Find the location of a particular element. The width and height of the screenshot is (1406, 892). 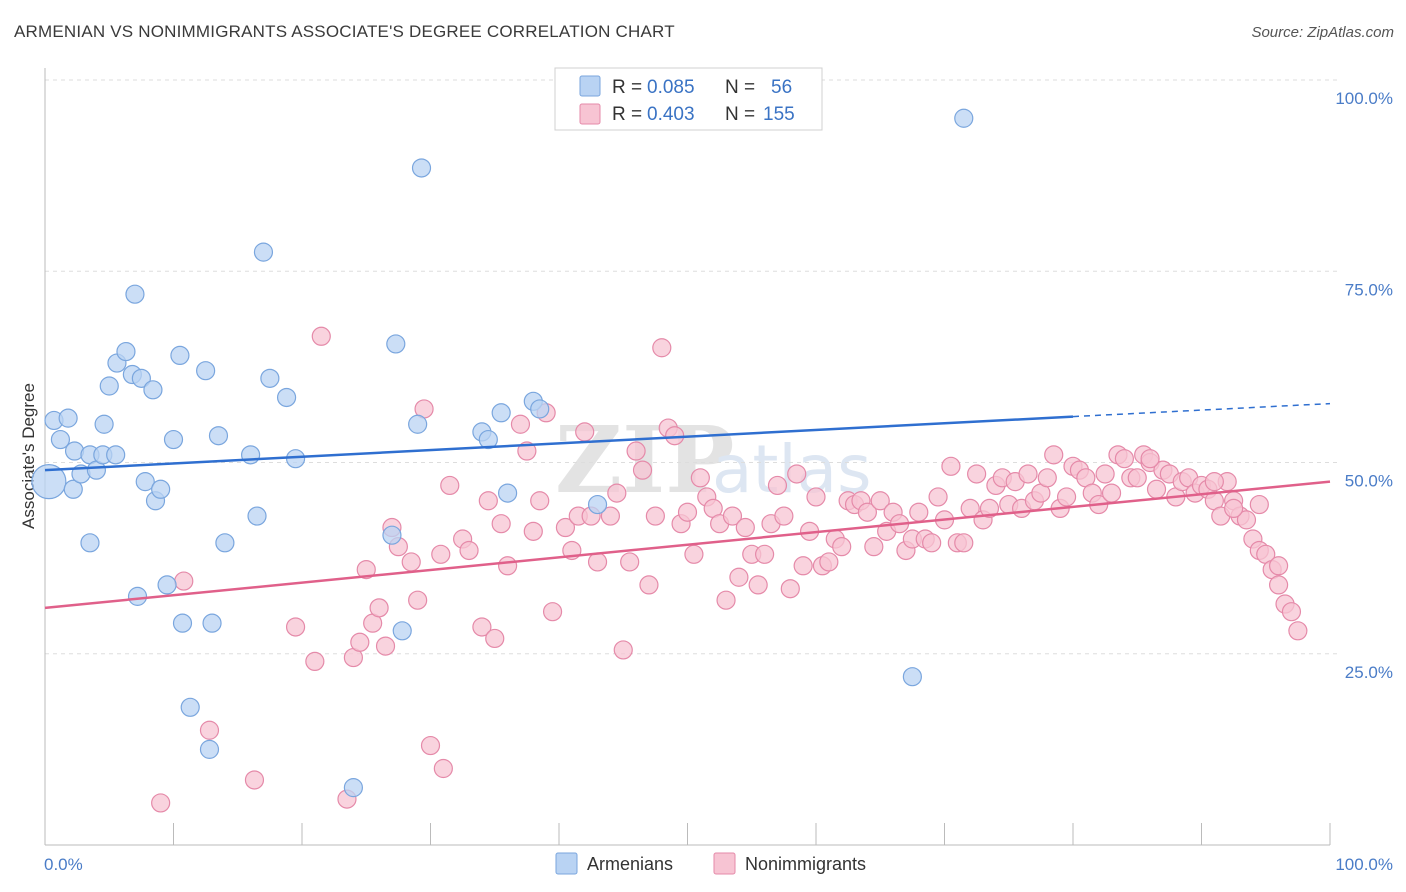

armenians-series-label: Armenians is located at coordinates (630, 864).